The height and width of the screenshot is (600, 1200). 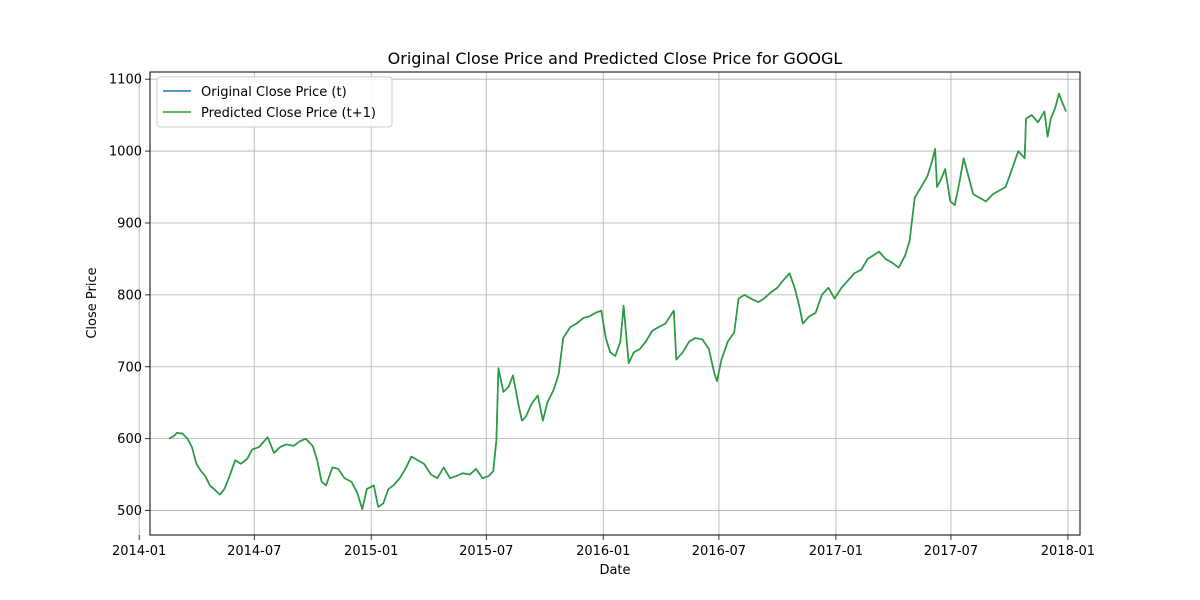 What do you see at coordinates (129, 223) in the screenshot?
I see `y-tick-label: 900` at bounding box center [129, 223].